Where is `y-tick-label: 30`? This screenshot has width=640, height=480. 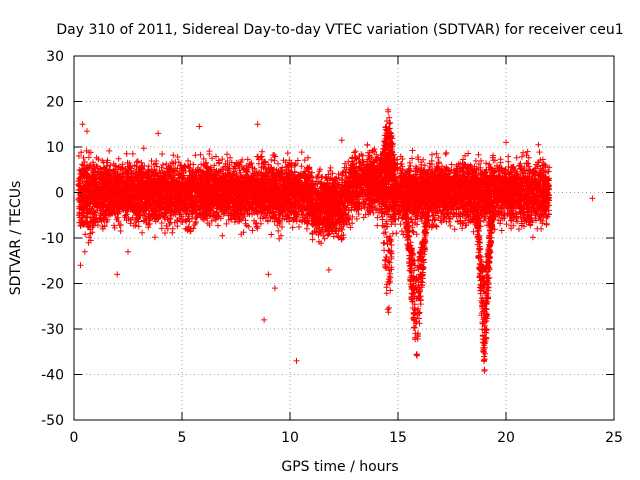
y-tick-label: 30 is located at coordinates (55, 57).